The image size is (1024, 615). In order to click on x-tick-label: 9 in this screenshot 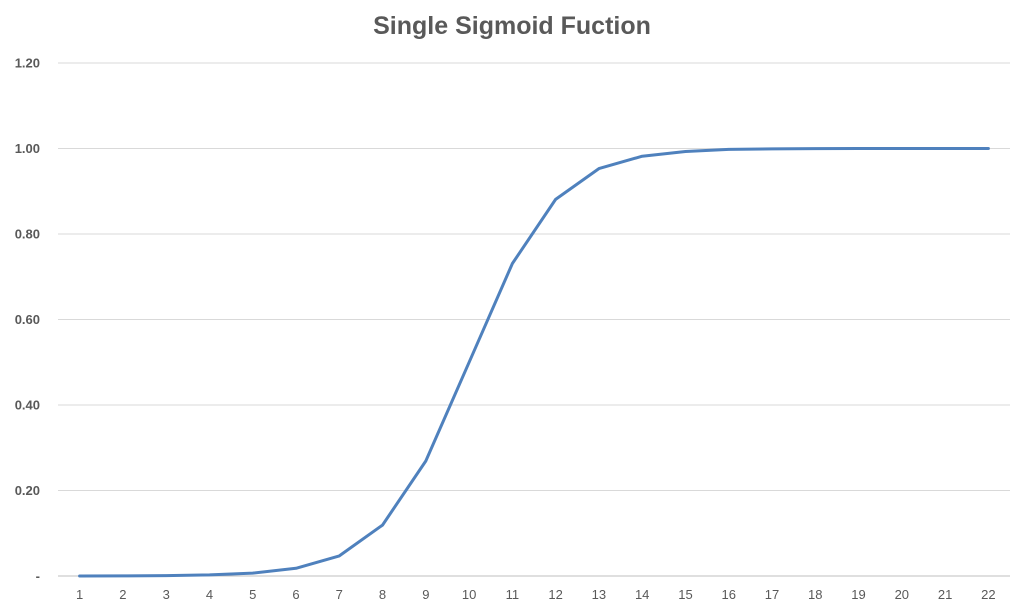, I will do `click(425, 594)`.